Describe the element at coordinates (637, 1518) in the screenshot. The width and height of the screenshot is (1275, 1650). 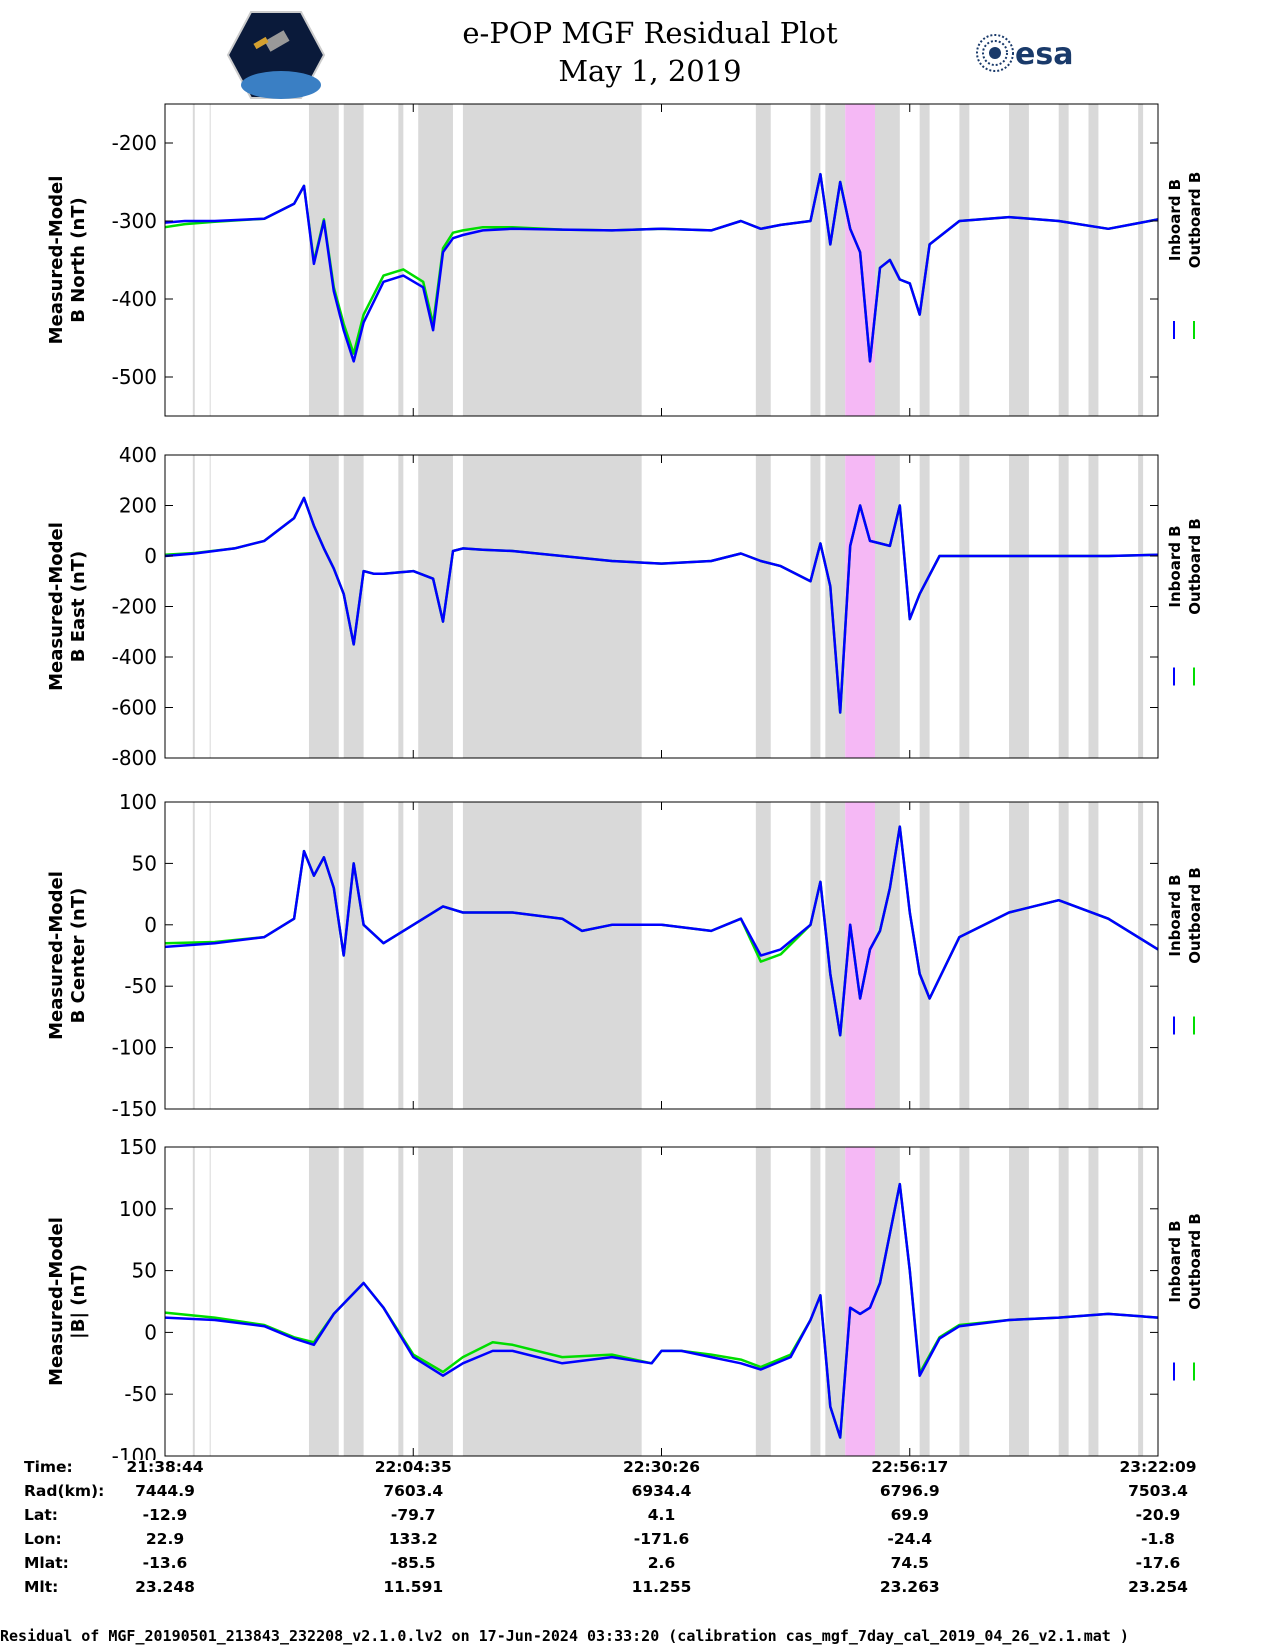
I see `table-row: Lat: -12.9 -79.7 4.1 69.9 -20.9` at that location.